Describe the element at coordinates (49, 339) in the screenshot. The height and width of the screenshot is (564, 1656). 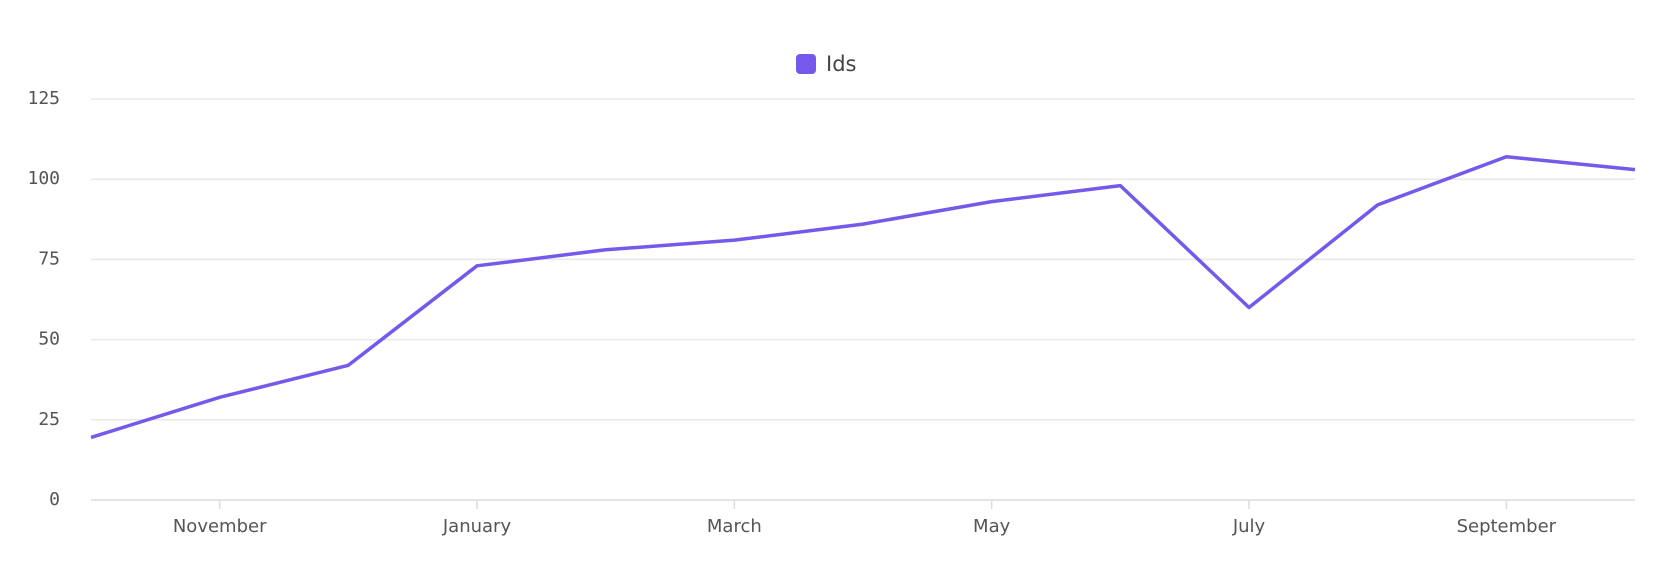
I see `y-tick-label: 50` at that location.